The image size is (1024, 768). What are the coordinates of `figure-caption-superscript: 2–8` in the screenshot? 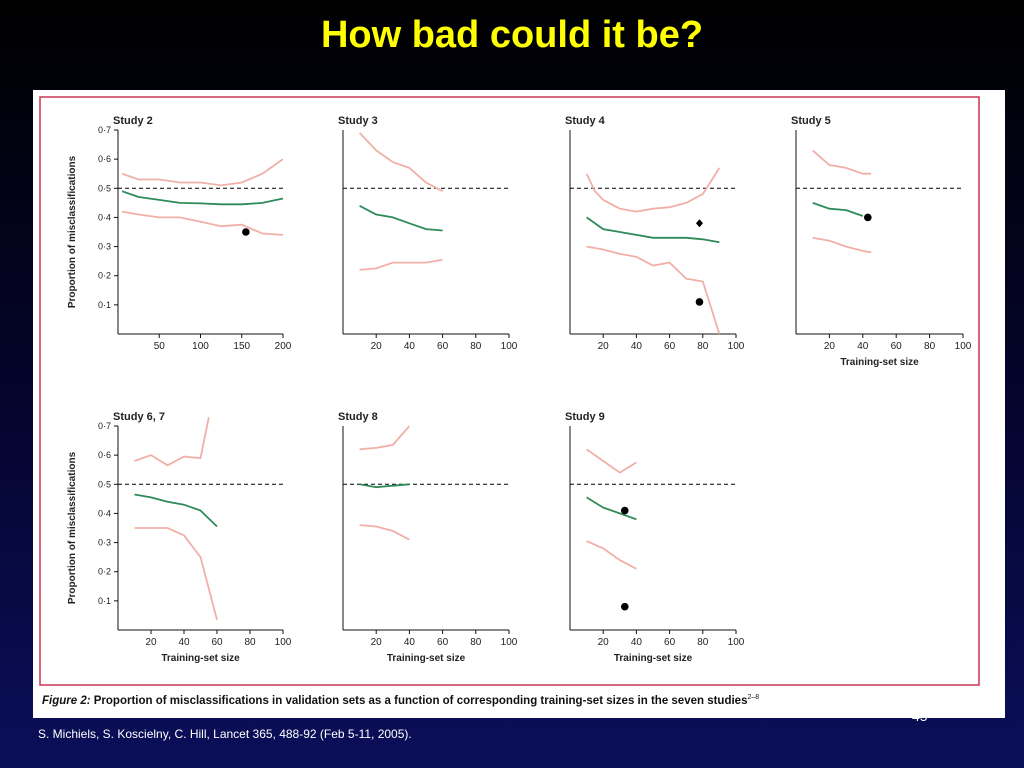 It's located at (753, 697).